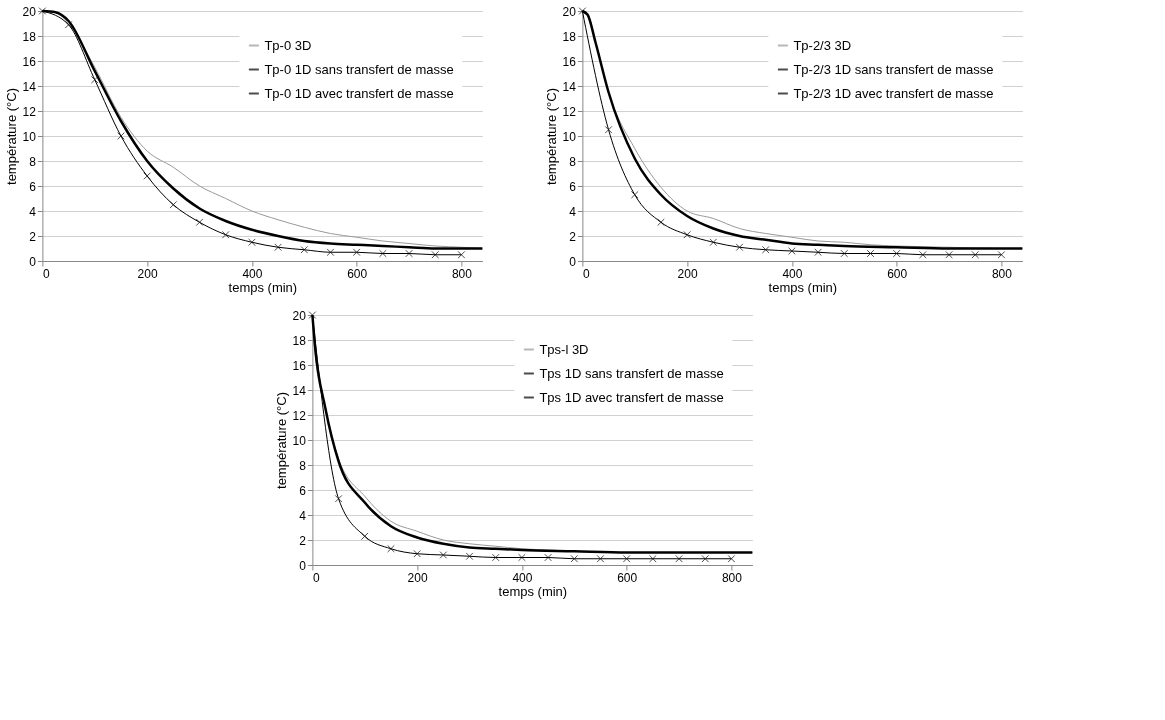  Describe the element at coordinates (288, 45) in the screenshot. I see `legend-label: Tp-0 3D` at that location.